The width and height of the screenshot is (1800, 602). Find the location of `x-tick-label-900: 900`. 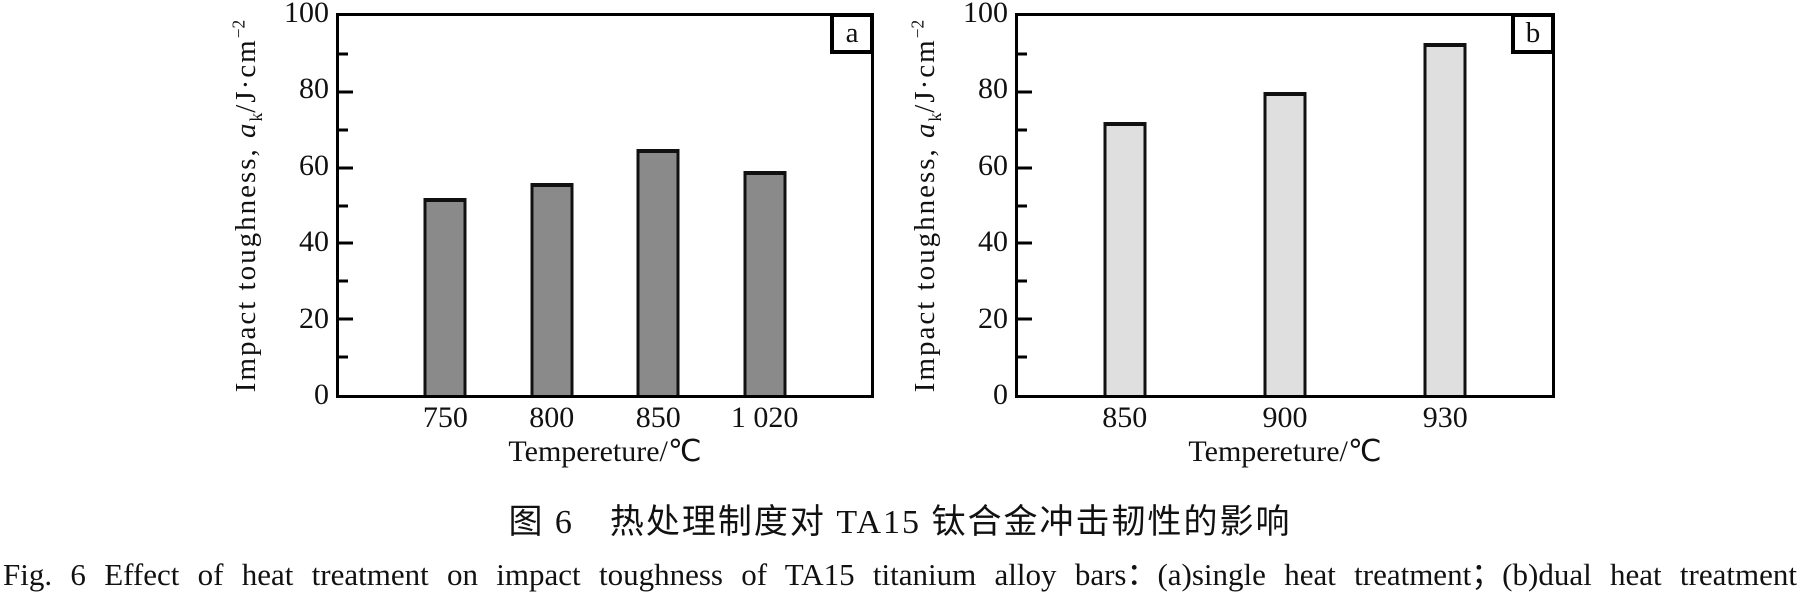

x-tick-label-900: 900 is located at coordinates (1285, 417).